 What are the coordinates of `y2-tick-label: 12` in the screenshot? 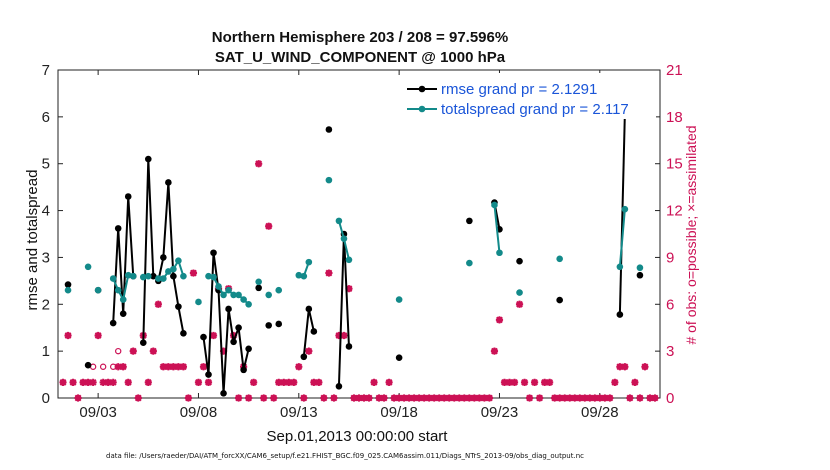 It's located at (674, 211).